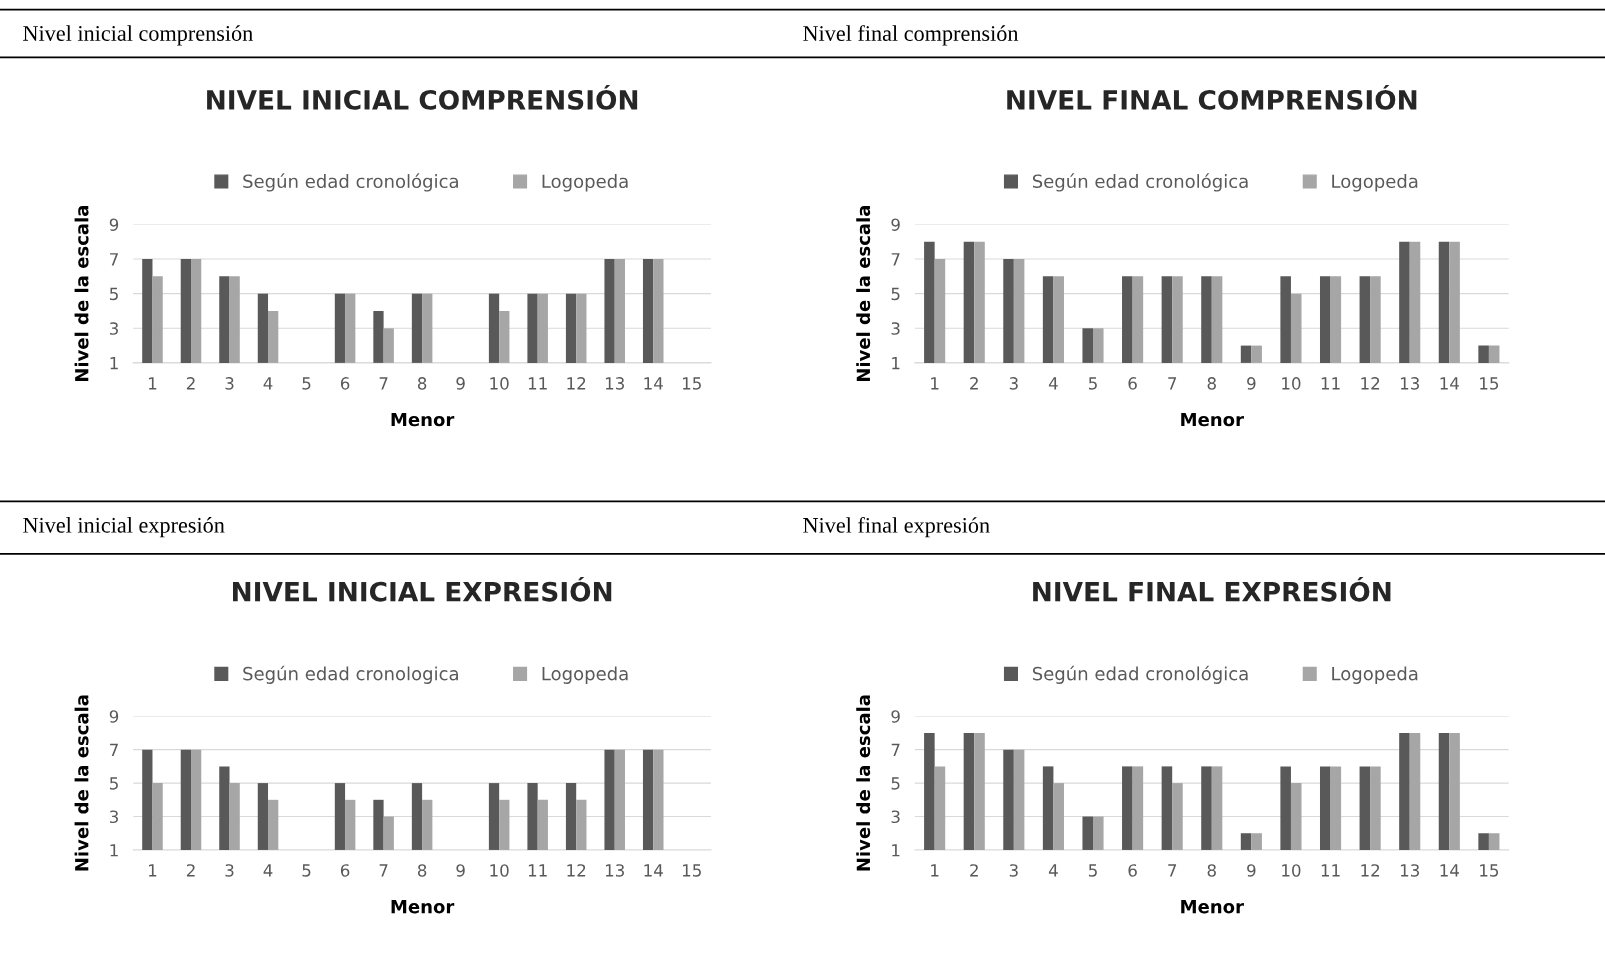 This screenshot has width=1605, height=955. Describe the element at coordinates (422, 97) in the screenshot. I see `chart-title: NIVEL INICIAL COMPRENSIÓN` at that location.